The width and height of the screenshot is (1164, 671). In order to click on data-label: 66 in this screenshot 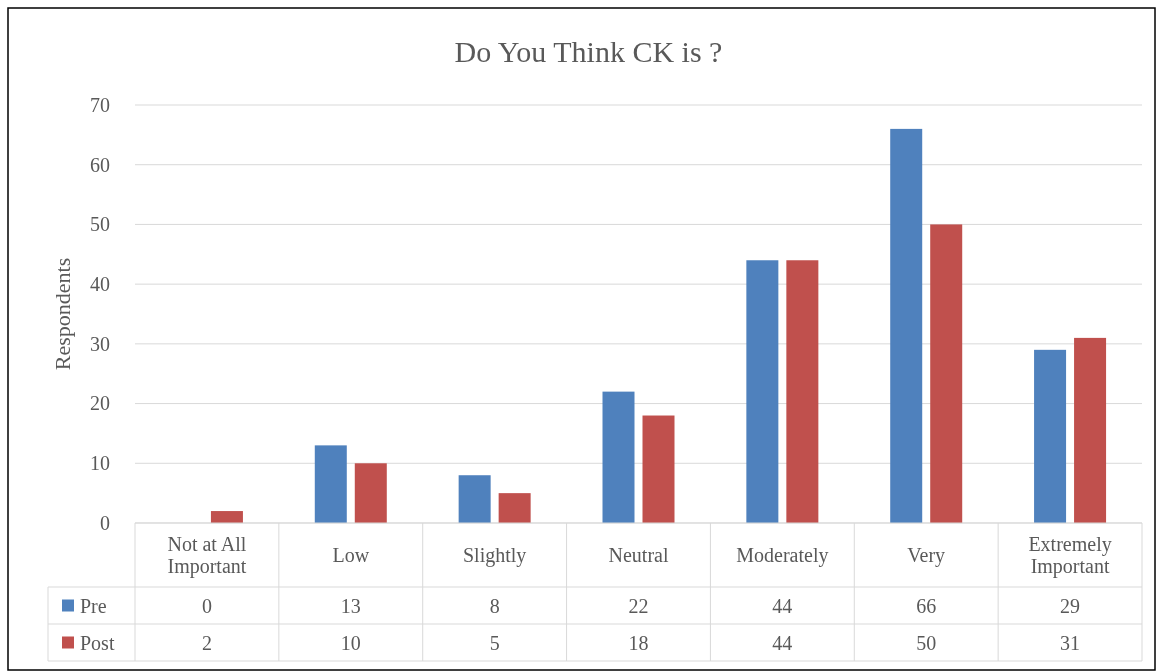, I will do `click(926, 605)`.